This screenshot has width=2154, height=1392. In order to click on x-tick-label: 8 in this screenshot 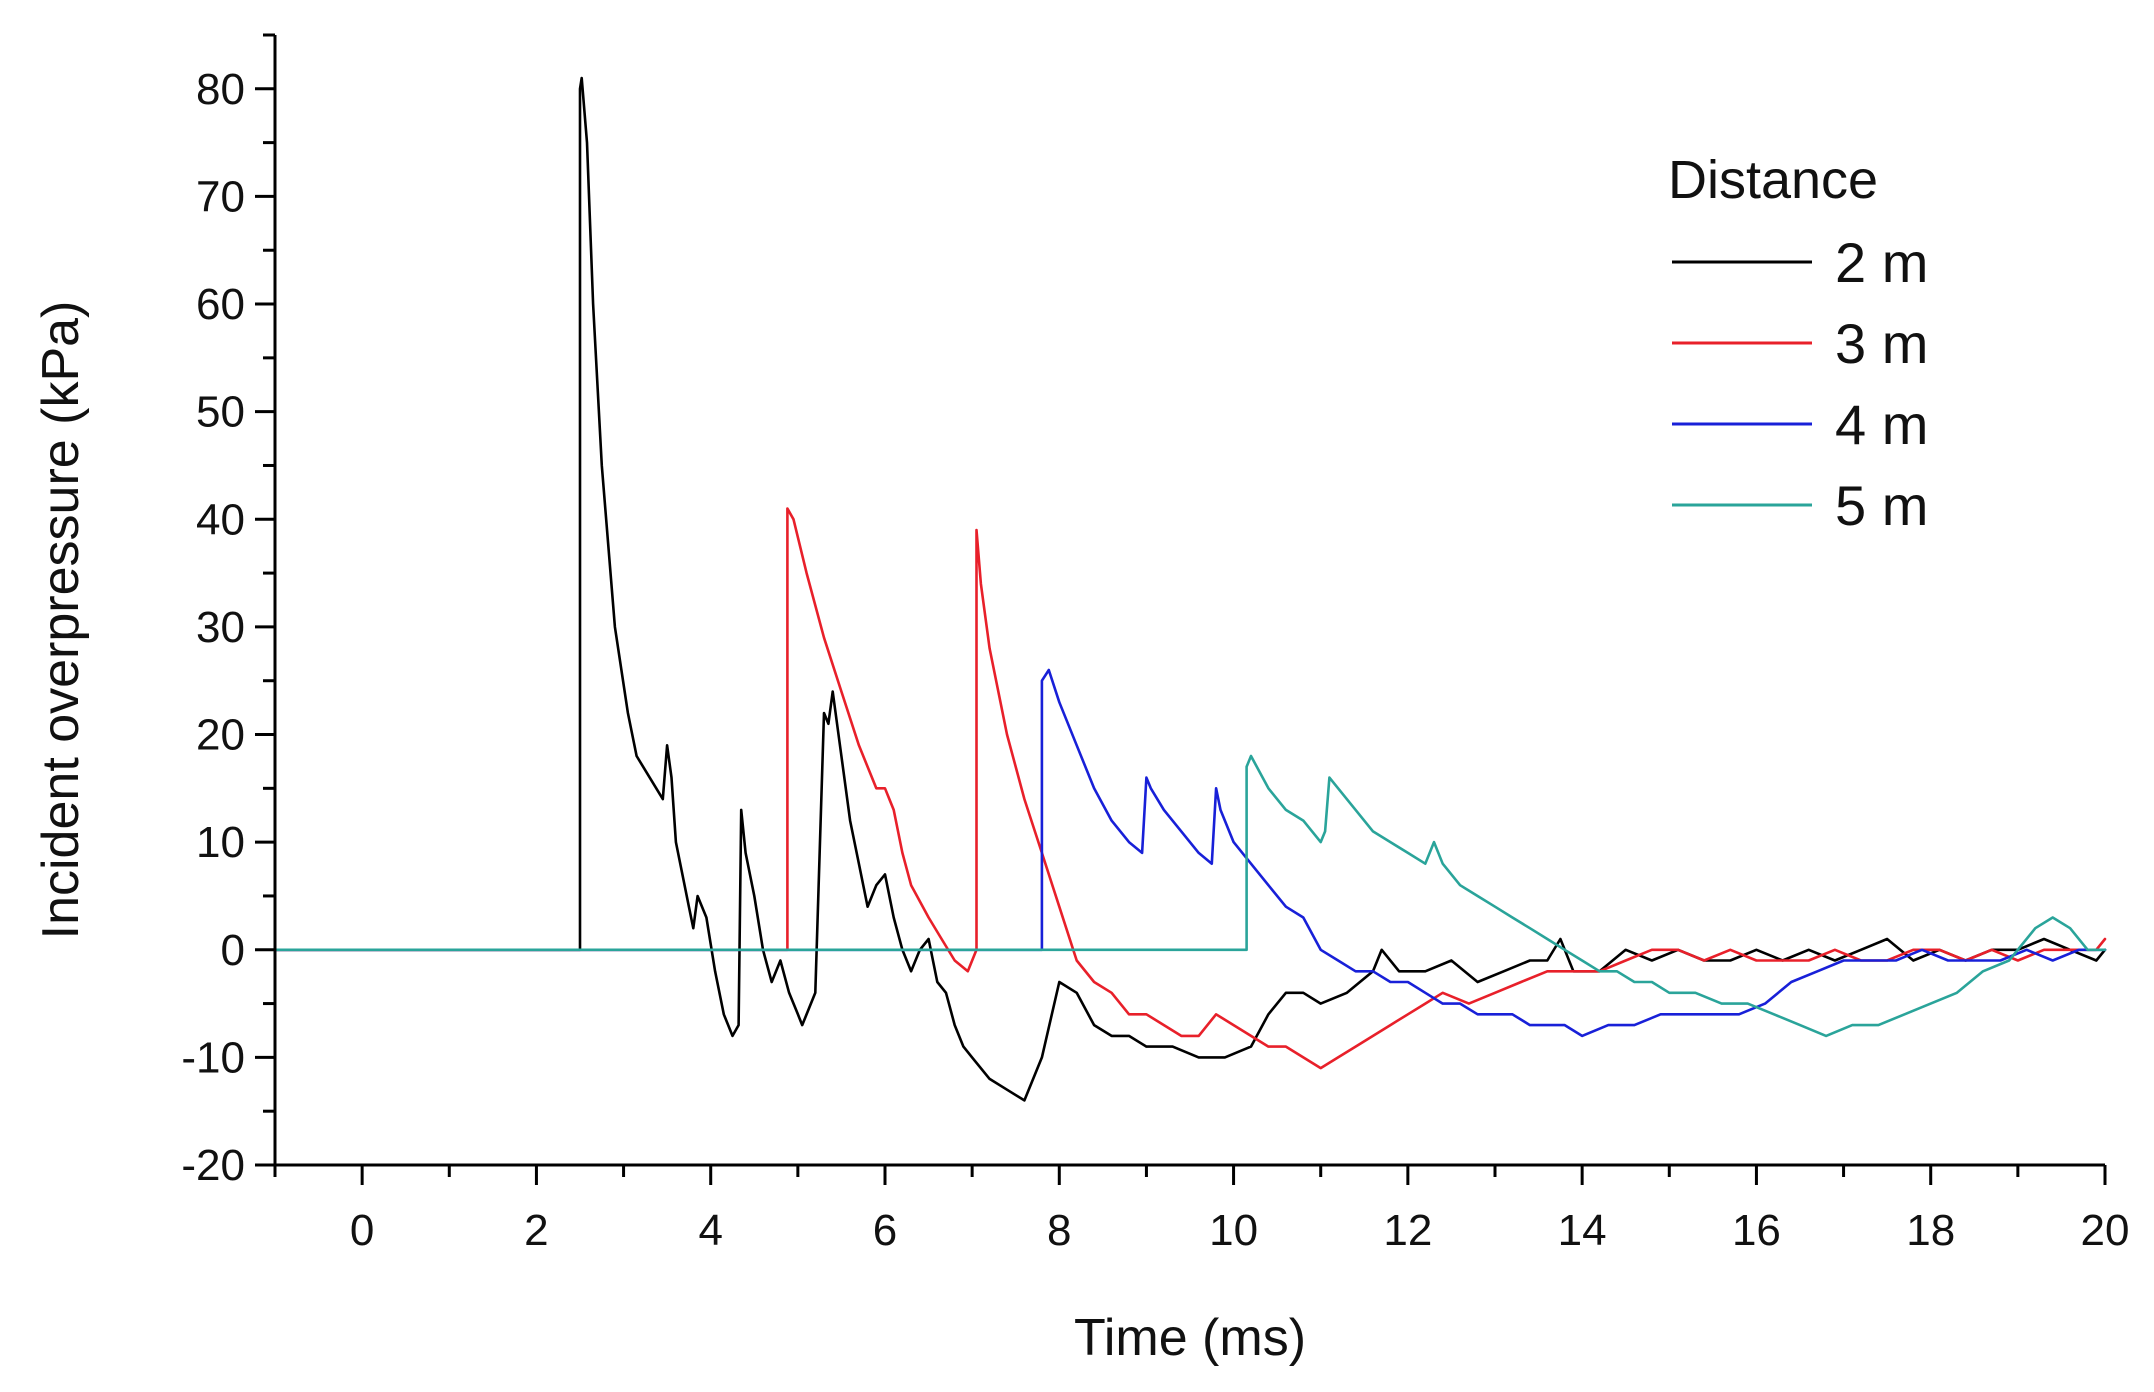, I will do `click(1059, 1230)`.